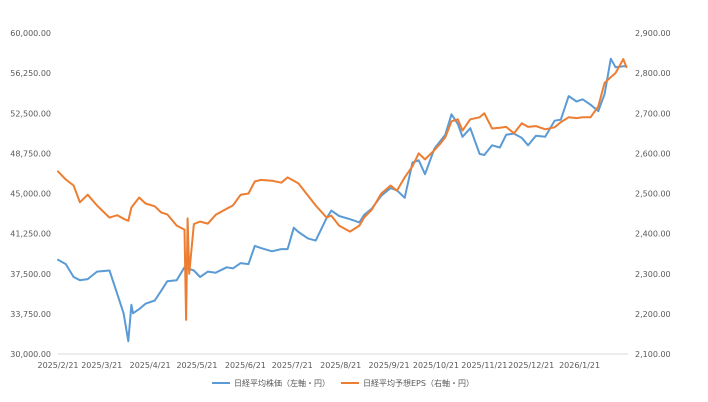  I want to click on right-tick-label: 2,200.00, so click(653, 314).